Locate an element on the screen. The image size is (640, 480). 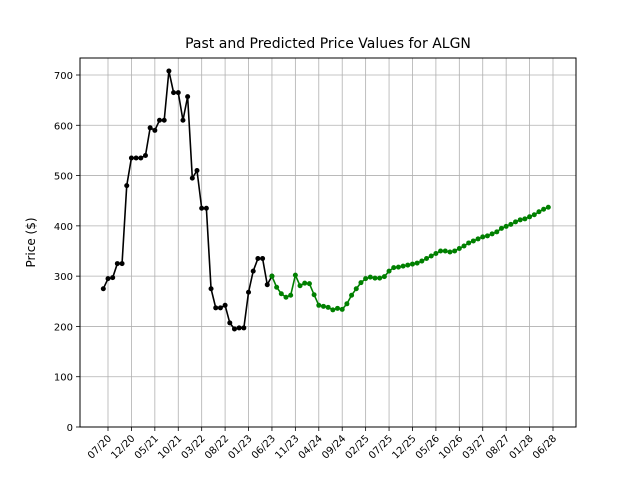
y-axis-label: Price ($) is located at coordinates (31, 242).